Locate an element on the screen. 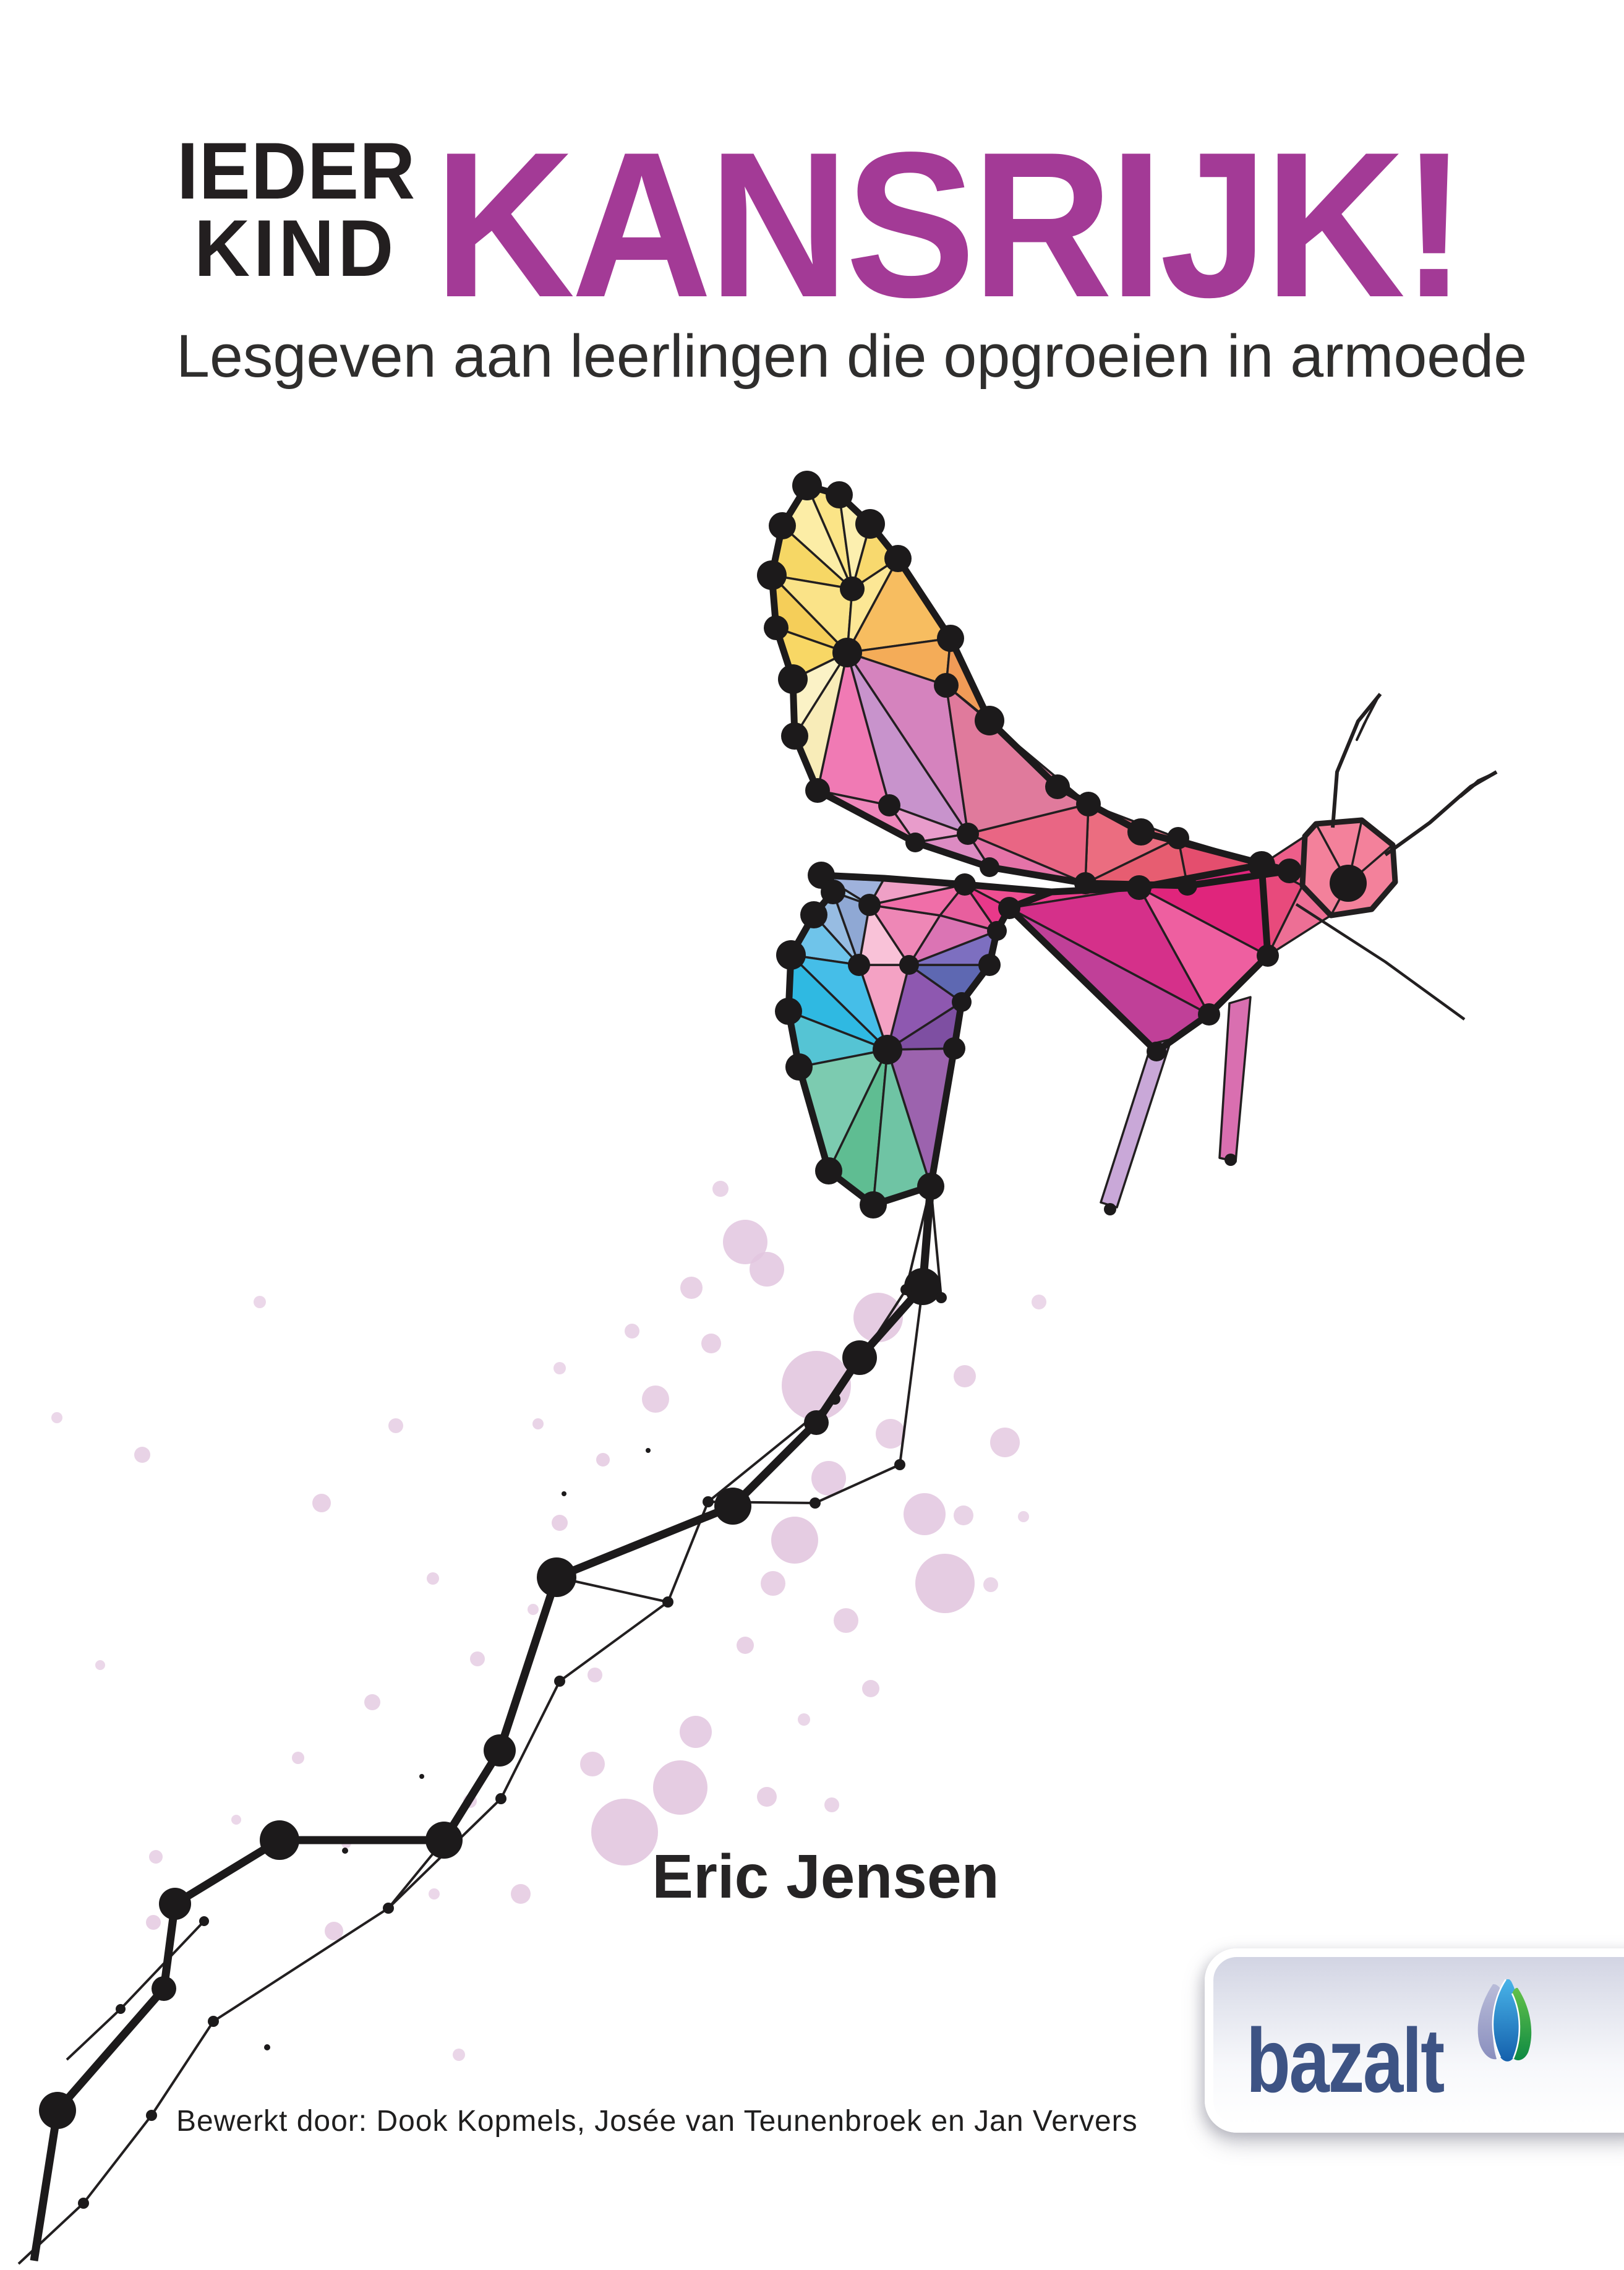 The width and height of the screenshot is (1624, 2270). hindwing-facets is located at coordinates (920, 1040).